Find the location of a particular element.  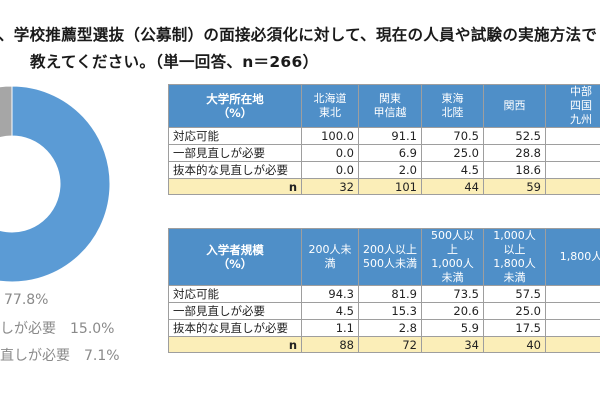

column-header: 200人未満 is located at coordinates (330, 257).